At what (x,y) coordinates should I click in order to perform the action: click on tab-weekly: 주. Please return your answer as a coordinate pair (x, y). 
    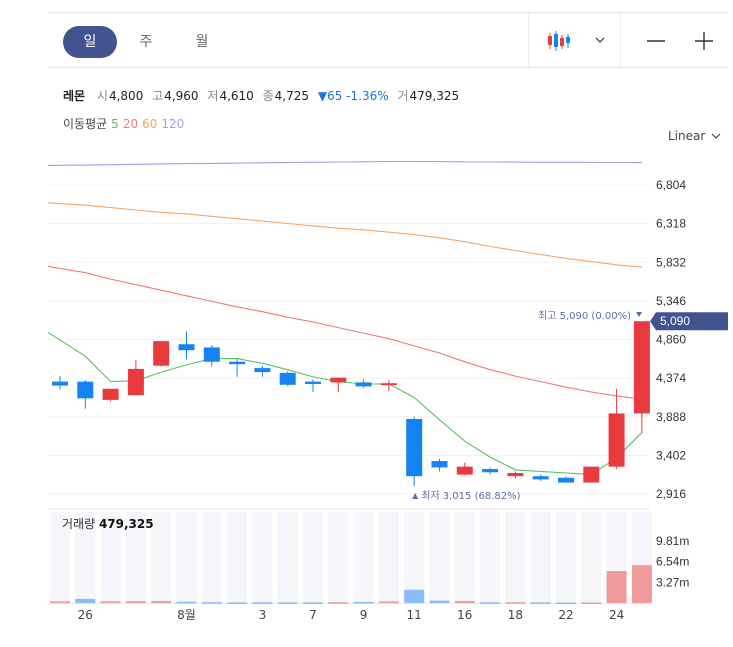
    Looking at the image, I should click on (146, 42).